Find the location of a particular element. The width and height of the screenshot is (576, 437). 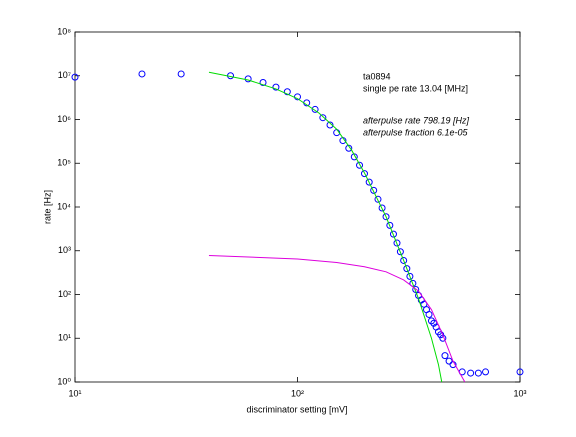

y-tick-label: 10⁴ is located at coordinates (64, 206).